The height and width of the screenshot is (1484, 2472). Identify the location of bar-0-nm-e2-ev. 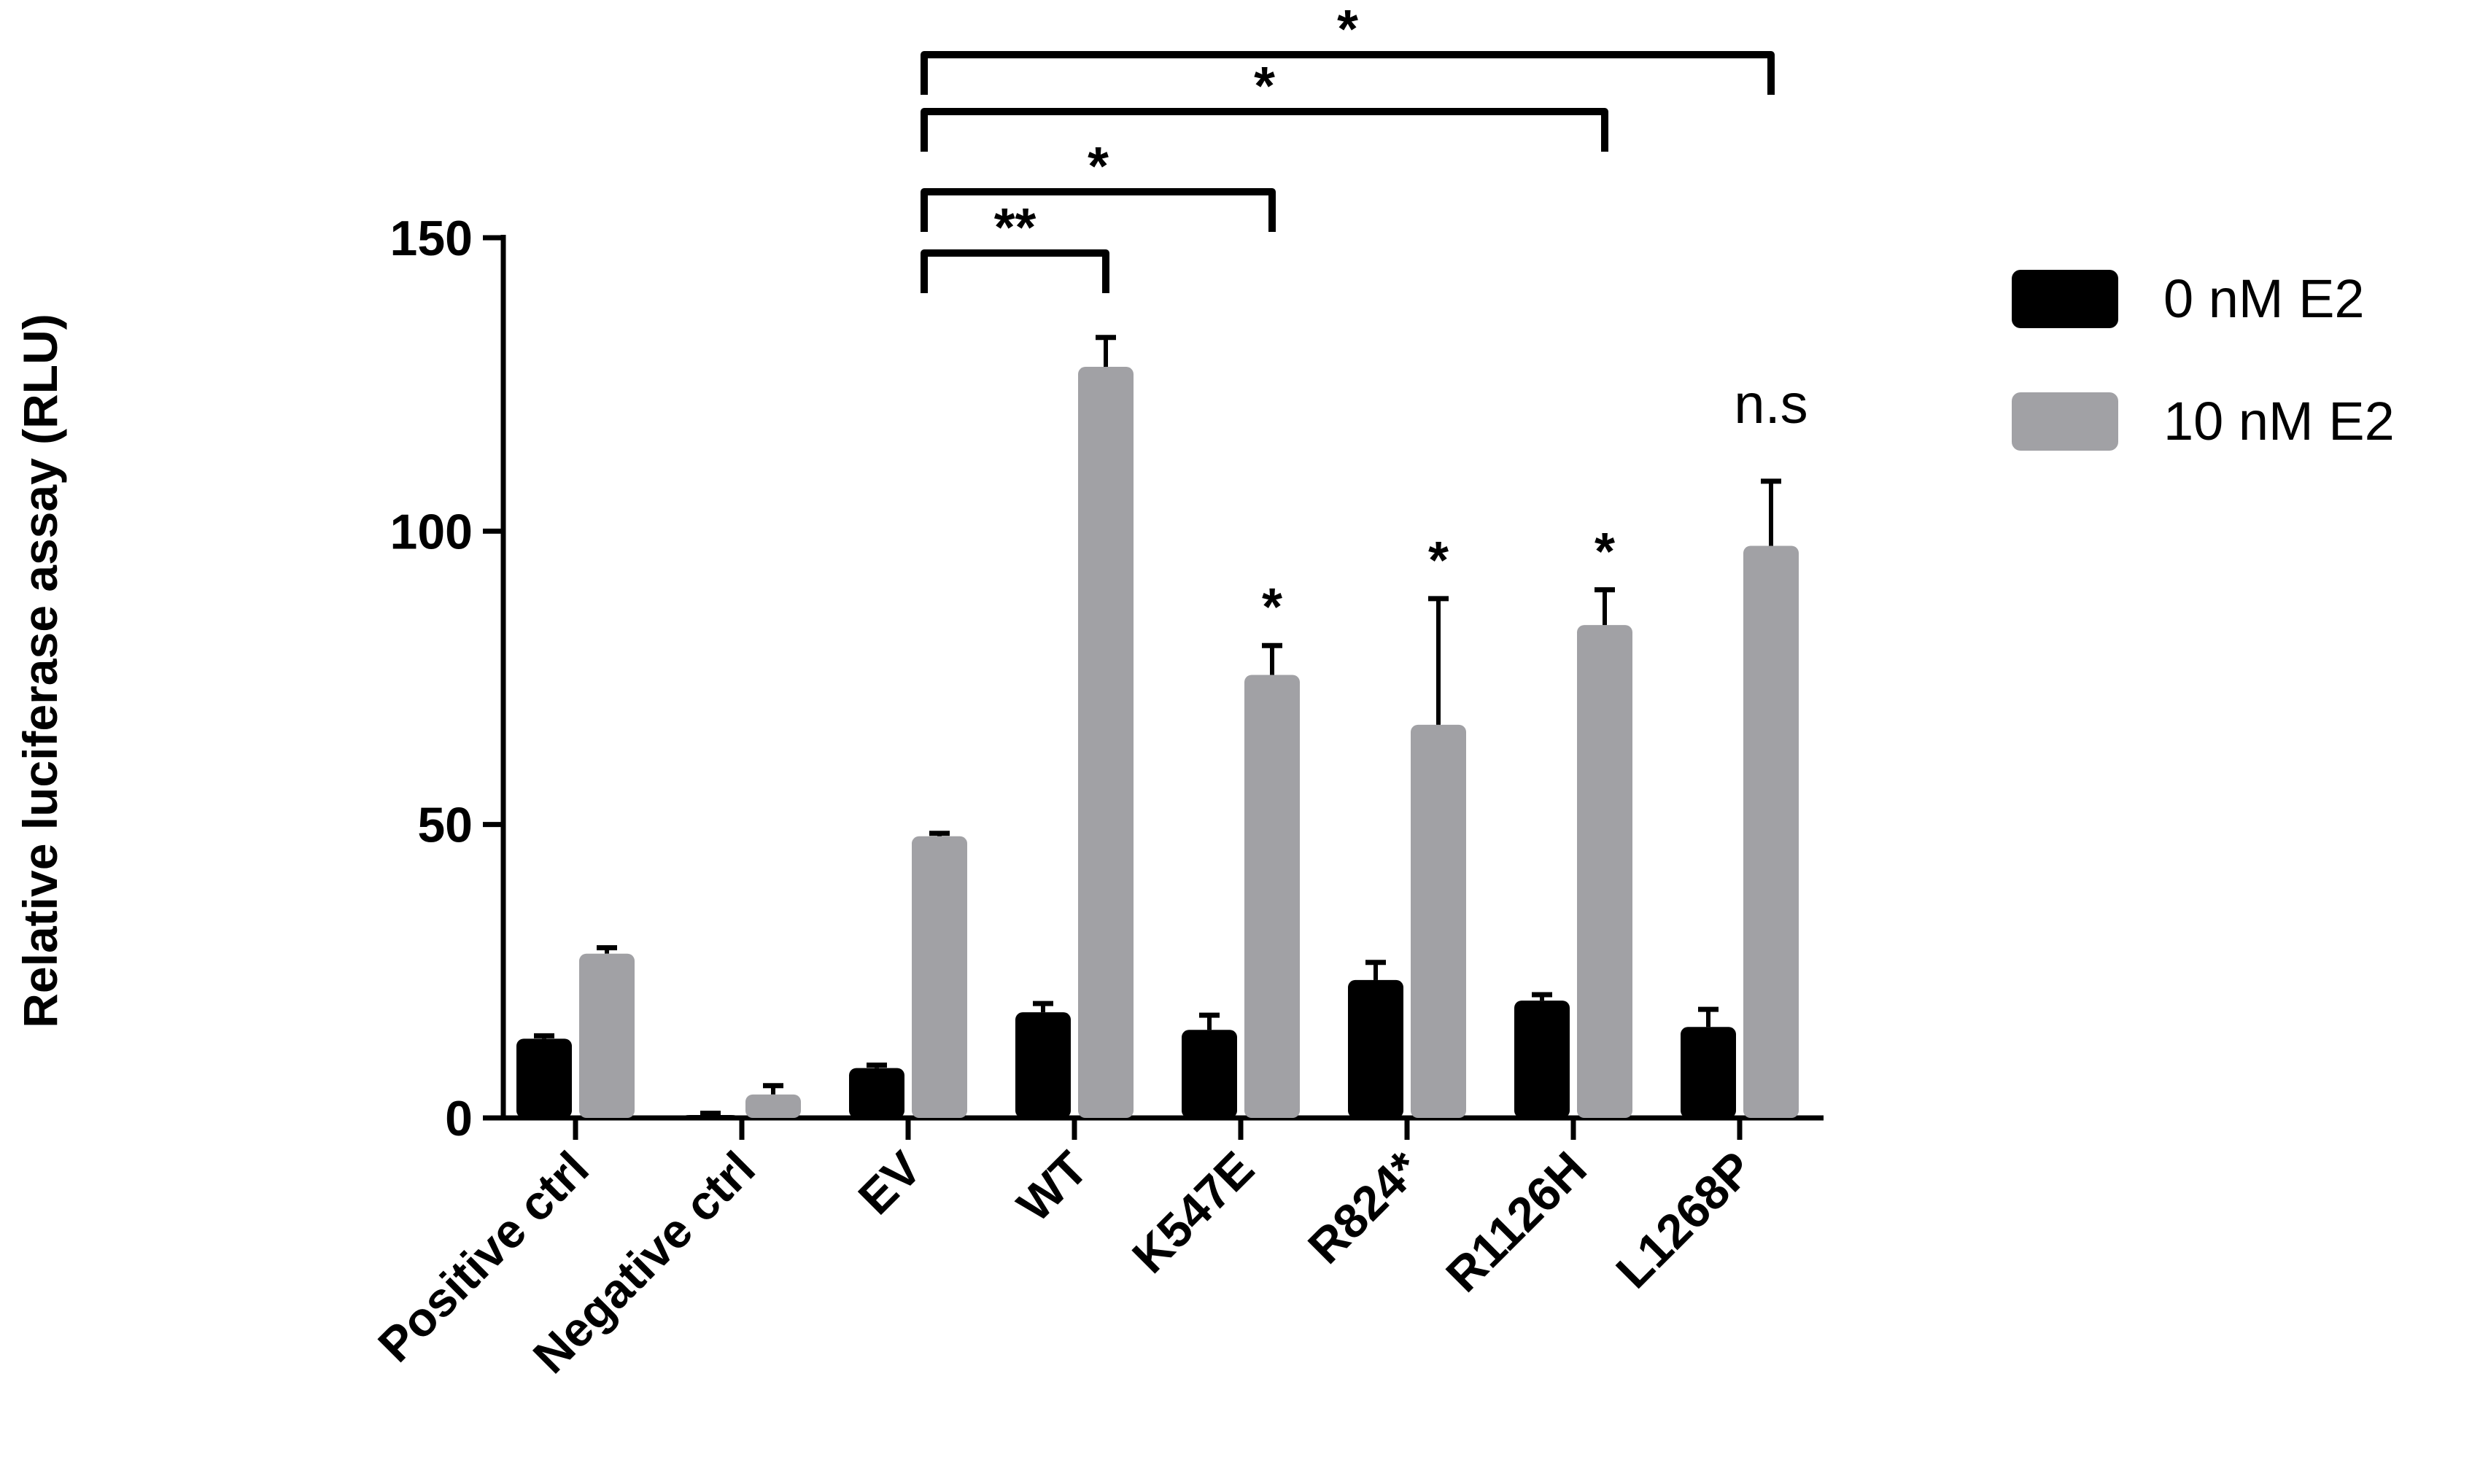
(876, 1093).